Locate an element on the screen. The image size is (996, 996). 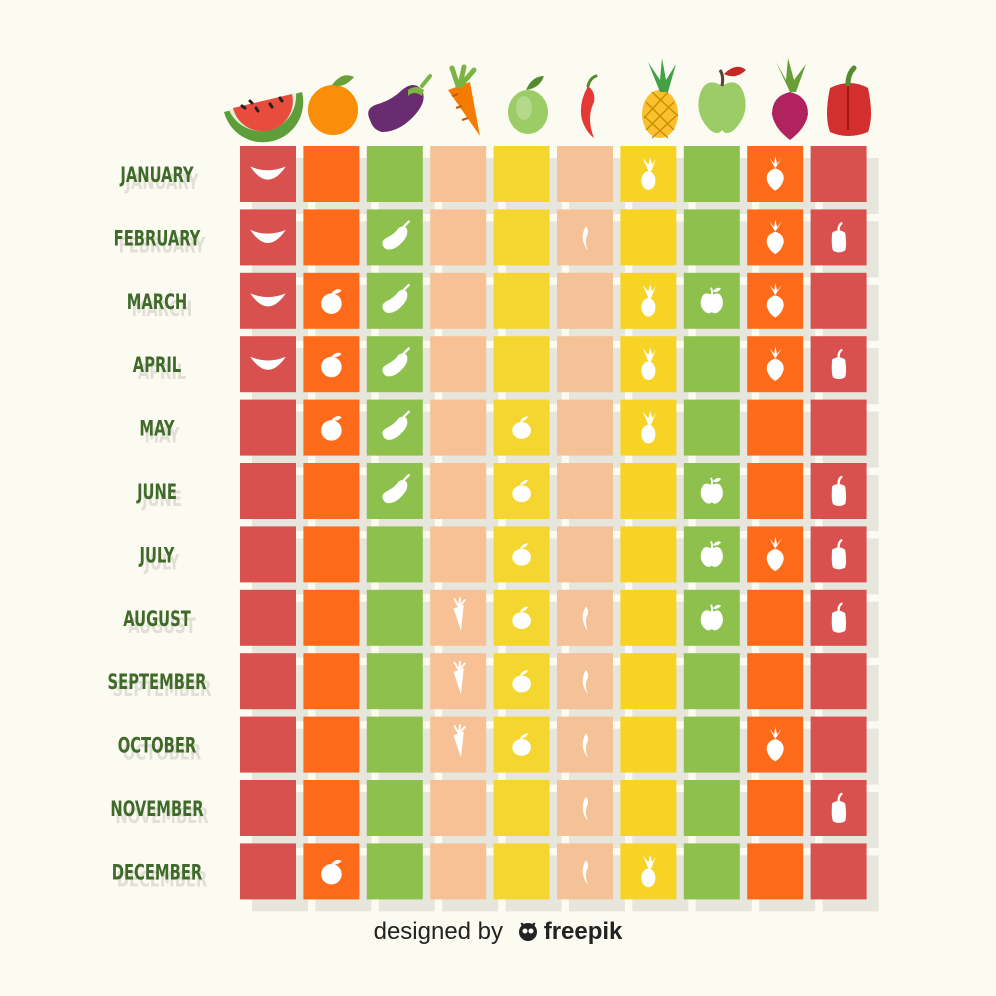
cell-lemon-march is located at coordinates (521, 300).